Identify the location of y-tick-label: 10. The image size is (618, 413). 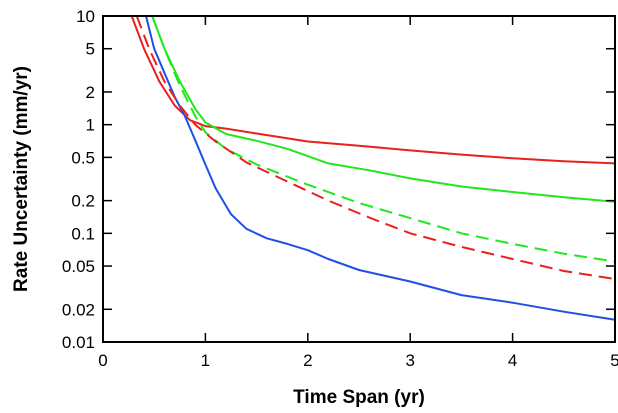
(85, 16).